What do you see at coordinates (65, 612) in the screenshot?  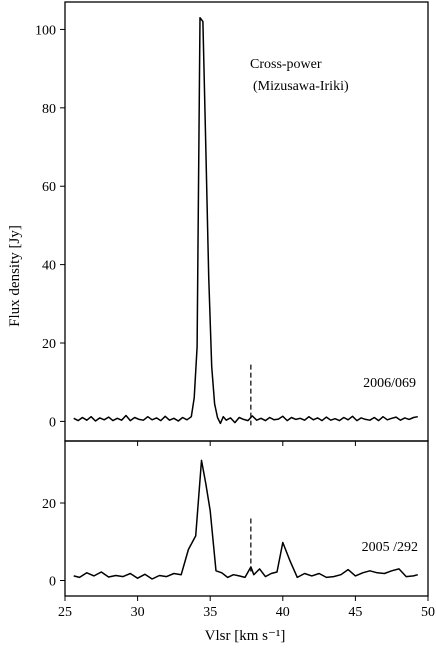 I see `x-tick-label: 25` at bounding box center [65, 612].